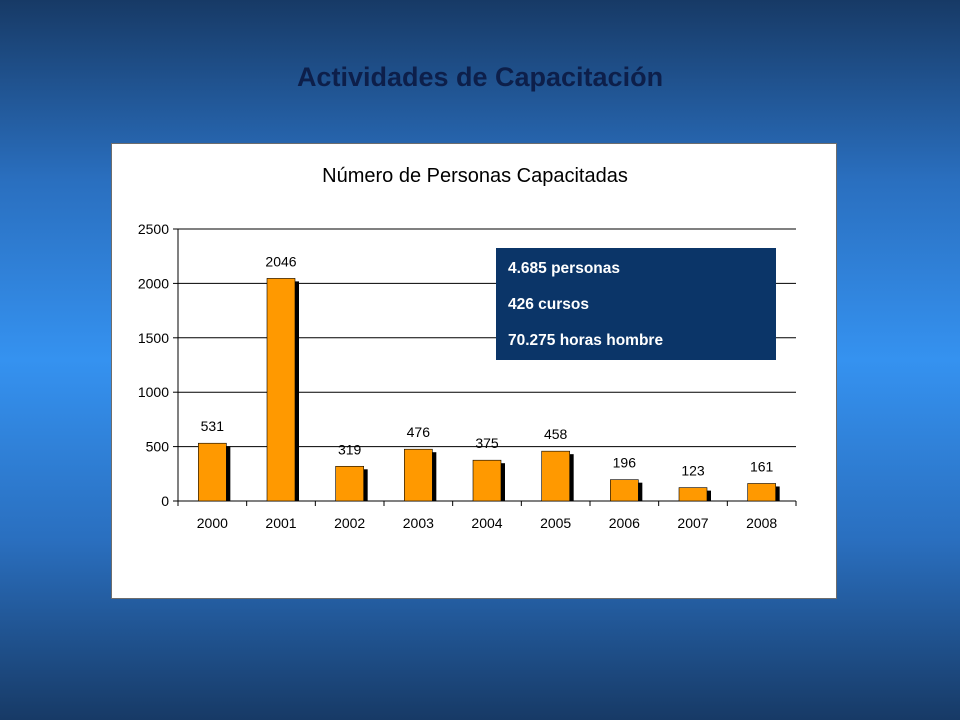 The width and height of the screenshot is (960, 720). Describe the element at coordinates (153, 338) in the screenshot. I see `y-tick-label: 1500` at that location.